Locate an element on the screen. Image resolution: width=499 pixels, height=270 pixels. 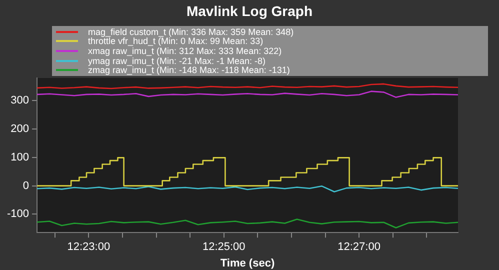
x-tick-label: 12:23:00 is located at coordinates (88, 247).